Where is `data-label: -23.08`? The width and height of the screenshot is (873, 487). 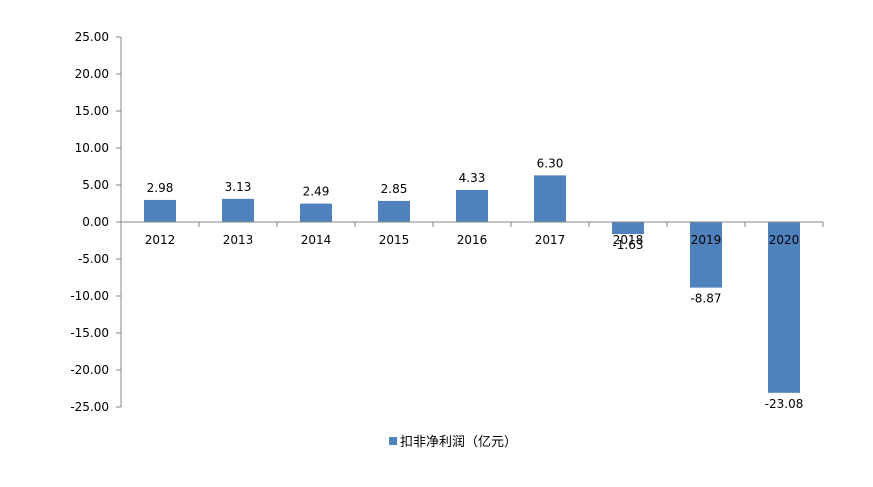 data-label: -23.08 is located at coordinates (784, 404).